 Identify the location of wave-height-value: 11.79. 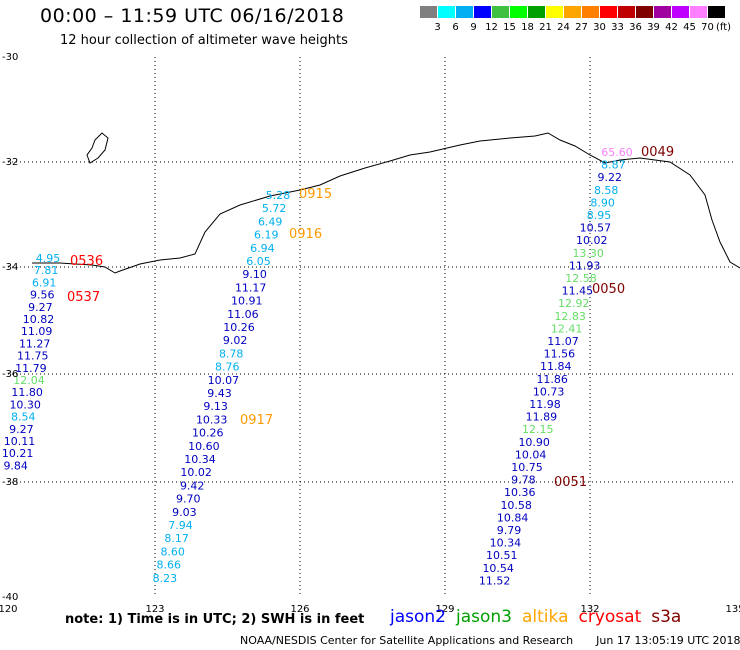
(31, 368).